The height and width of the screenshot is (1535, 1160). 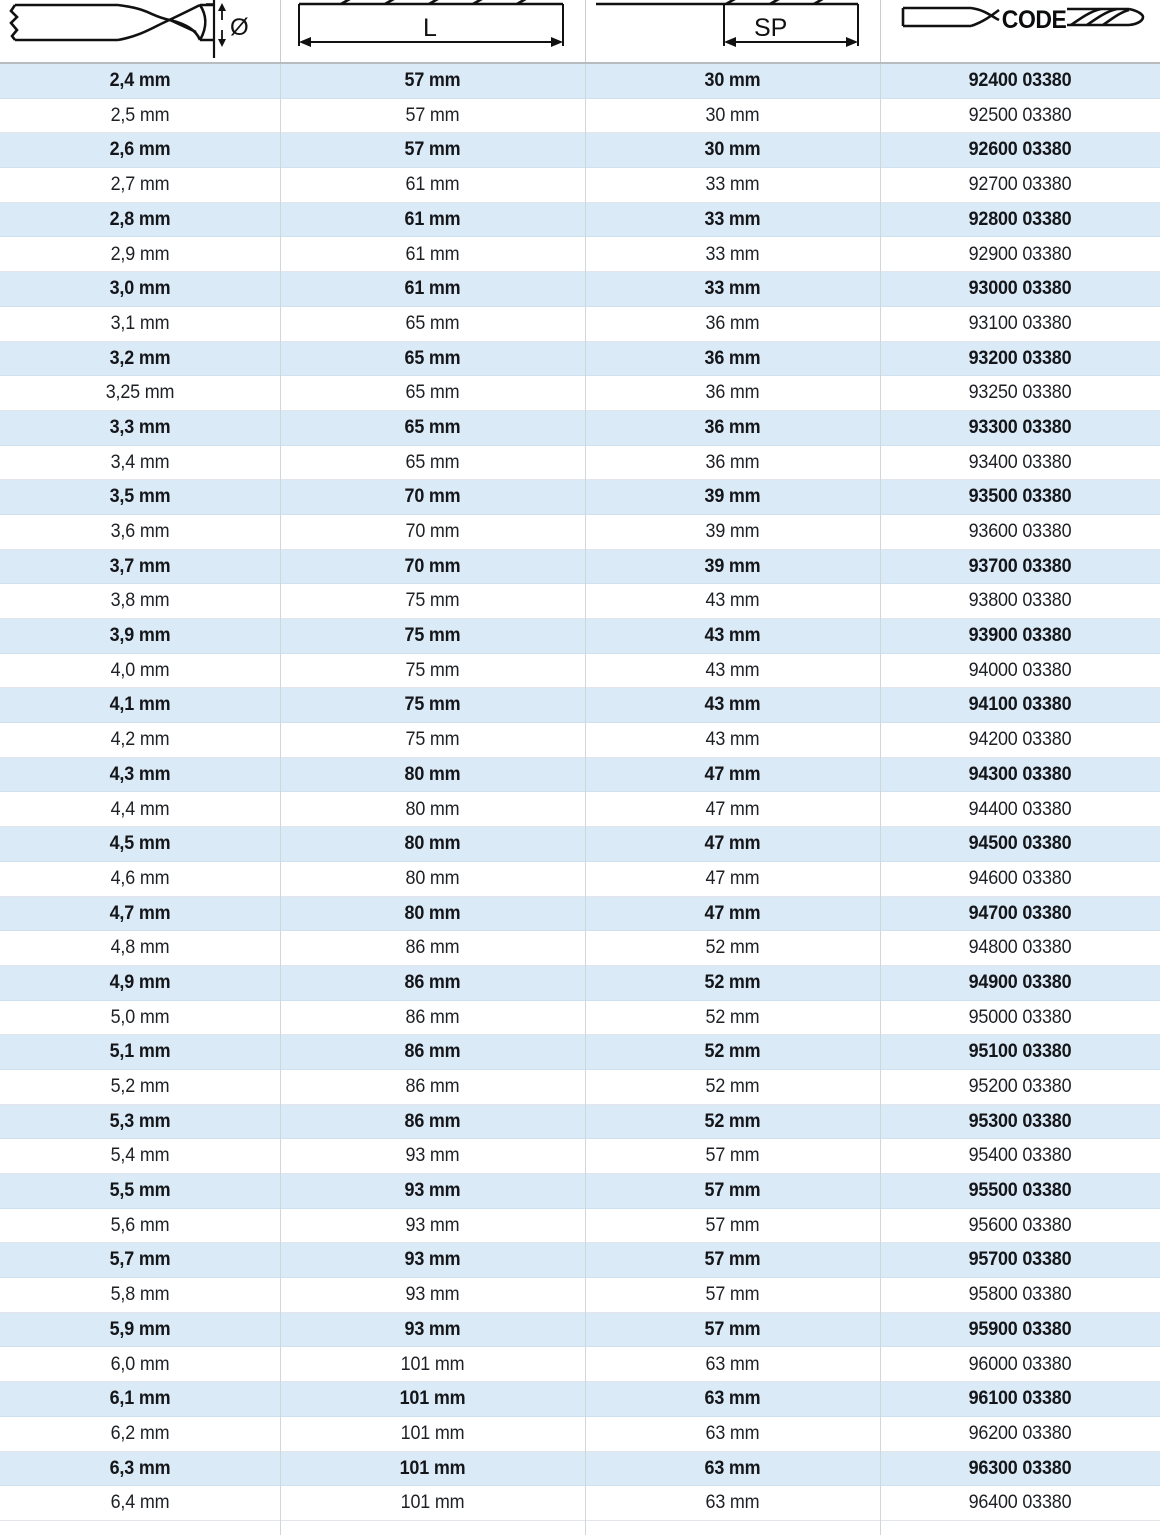 What do you see at coordinates (1020, 1120) in the screenshot?
I see `cell-code: 95300 03380` at bounding box center [1020, 1120].